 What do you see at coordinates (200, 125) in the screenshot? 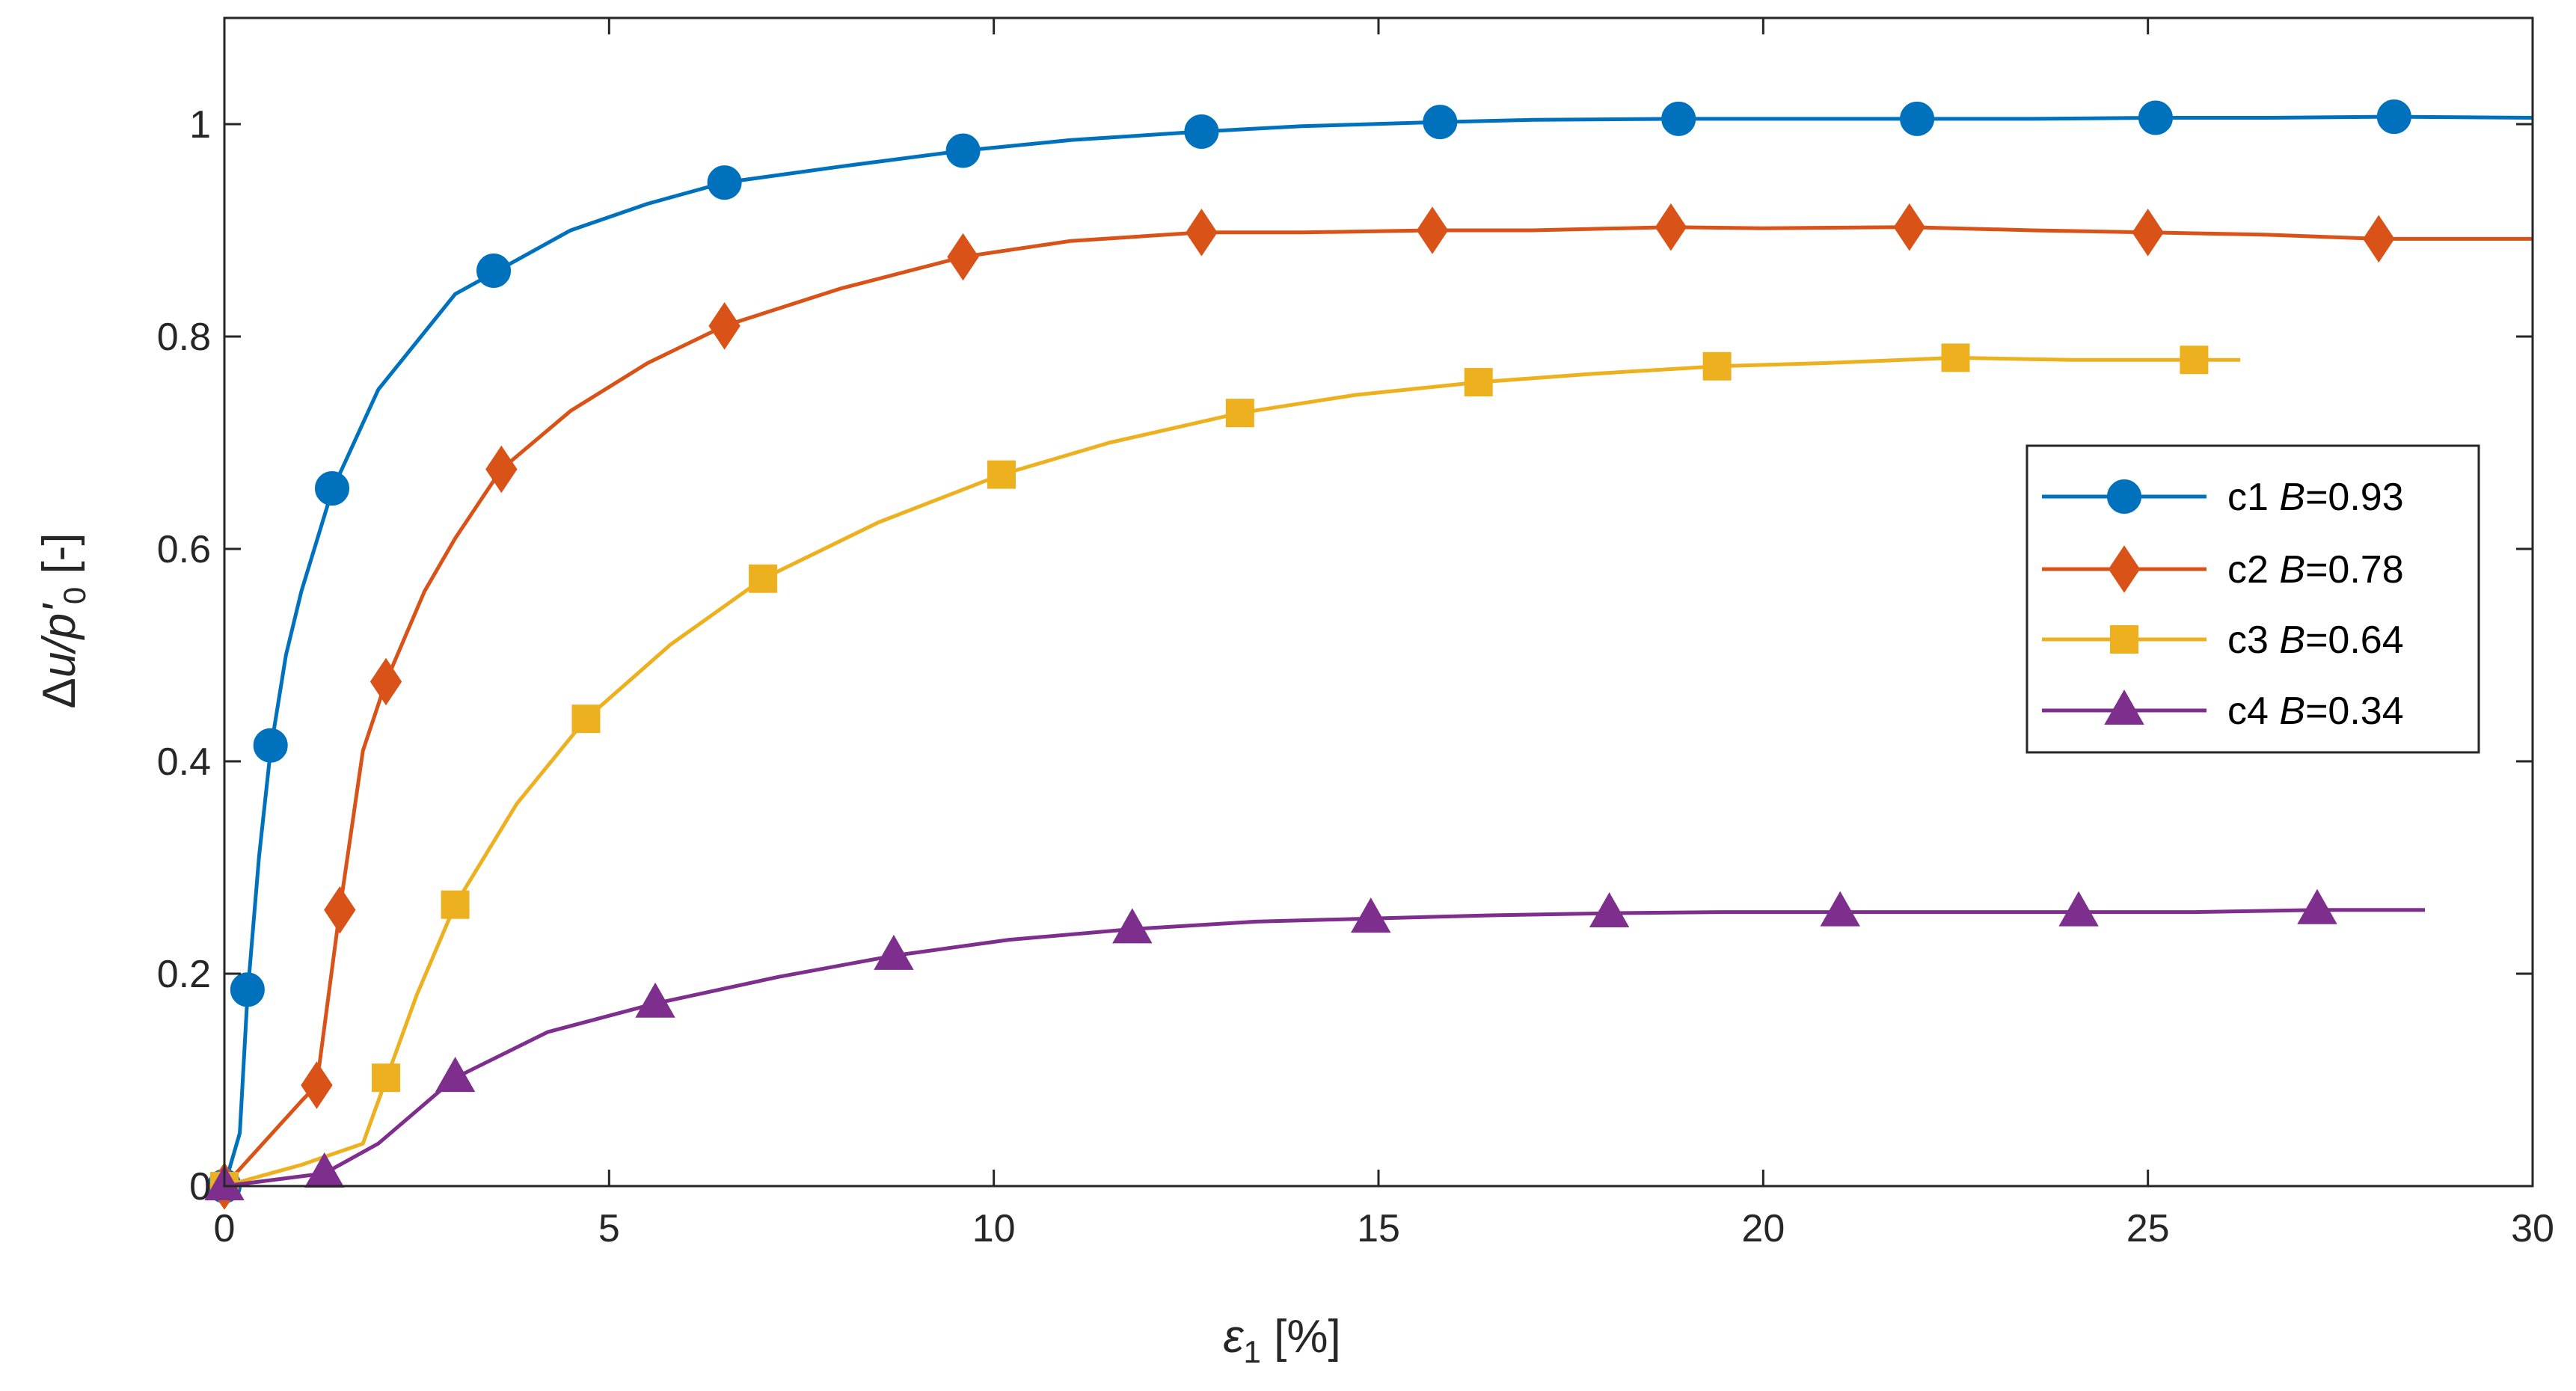
I see `y-tick-label: 1` at bounding box center [200, 125].